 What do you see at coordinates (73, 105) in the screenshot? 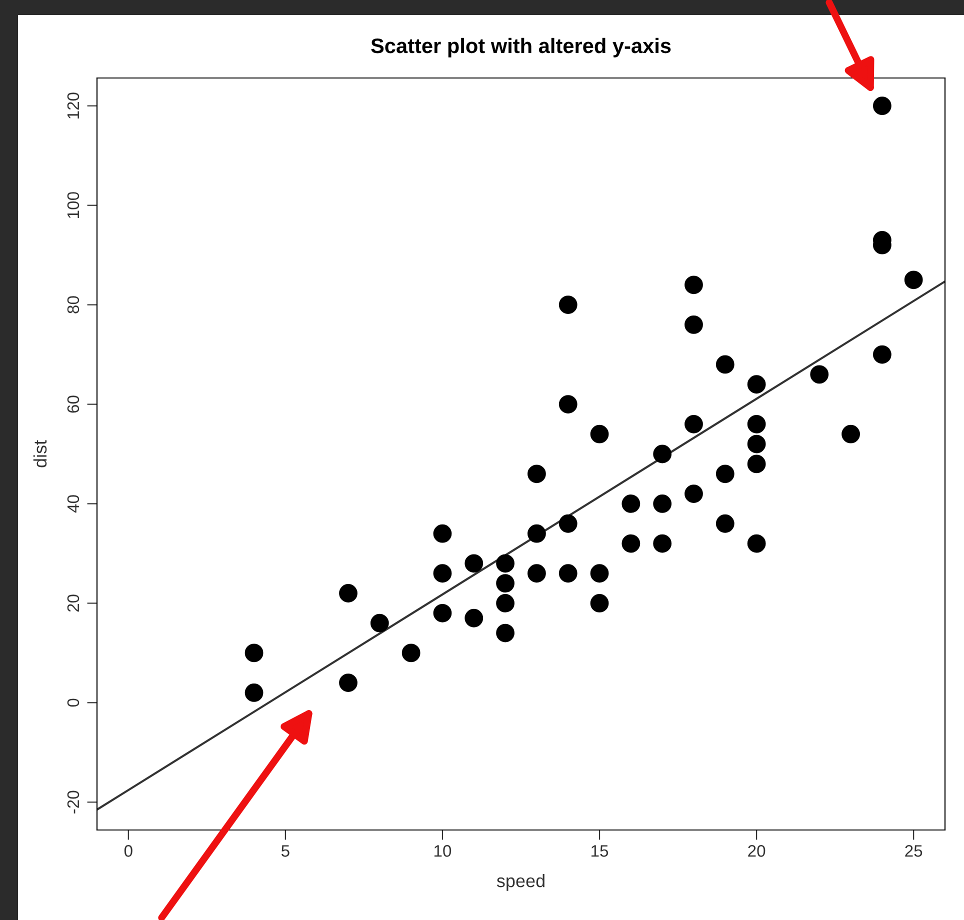
I see `y-tick-label: 120` at bounding box center [73, 105].